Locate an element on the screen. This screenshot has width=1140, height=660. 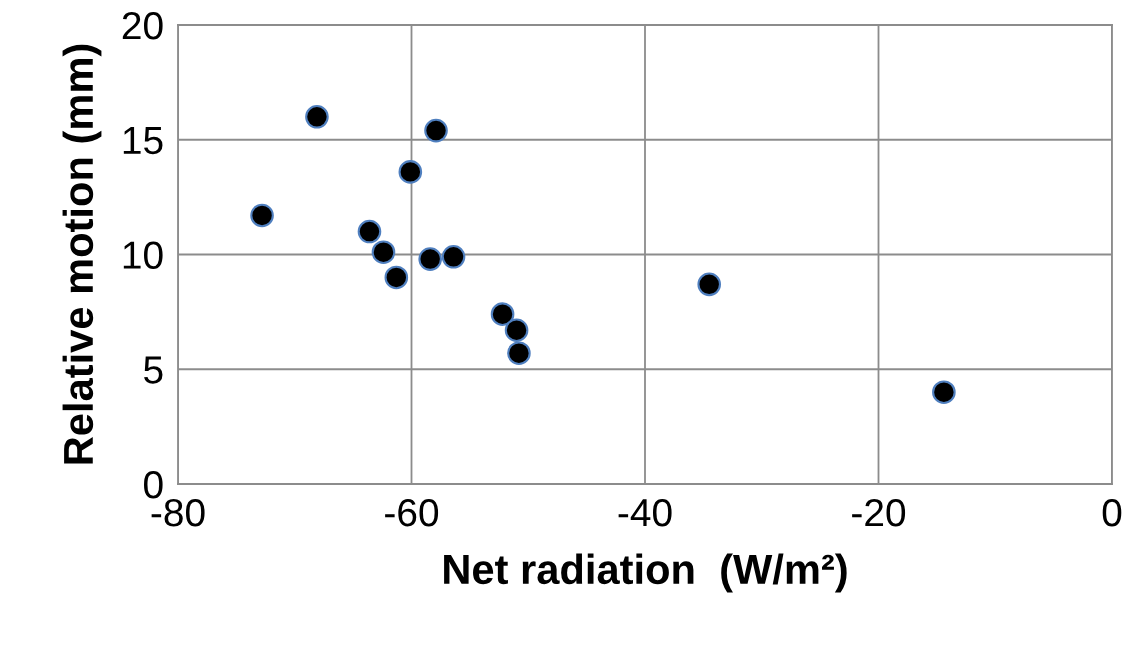
y-tick-label: 15 is located at coordinates (143, 141).